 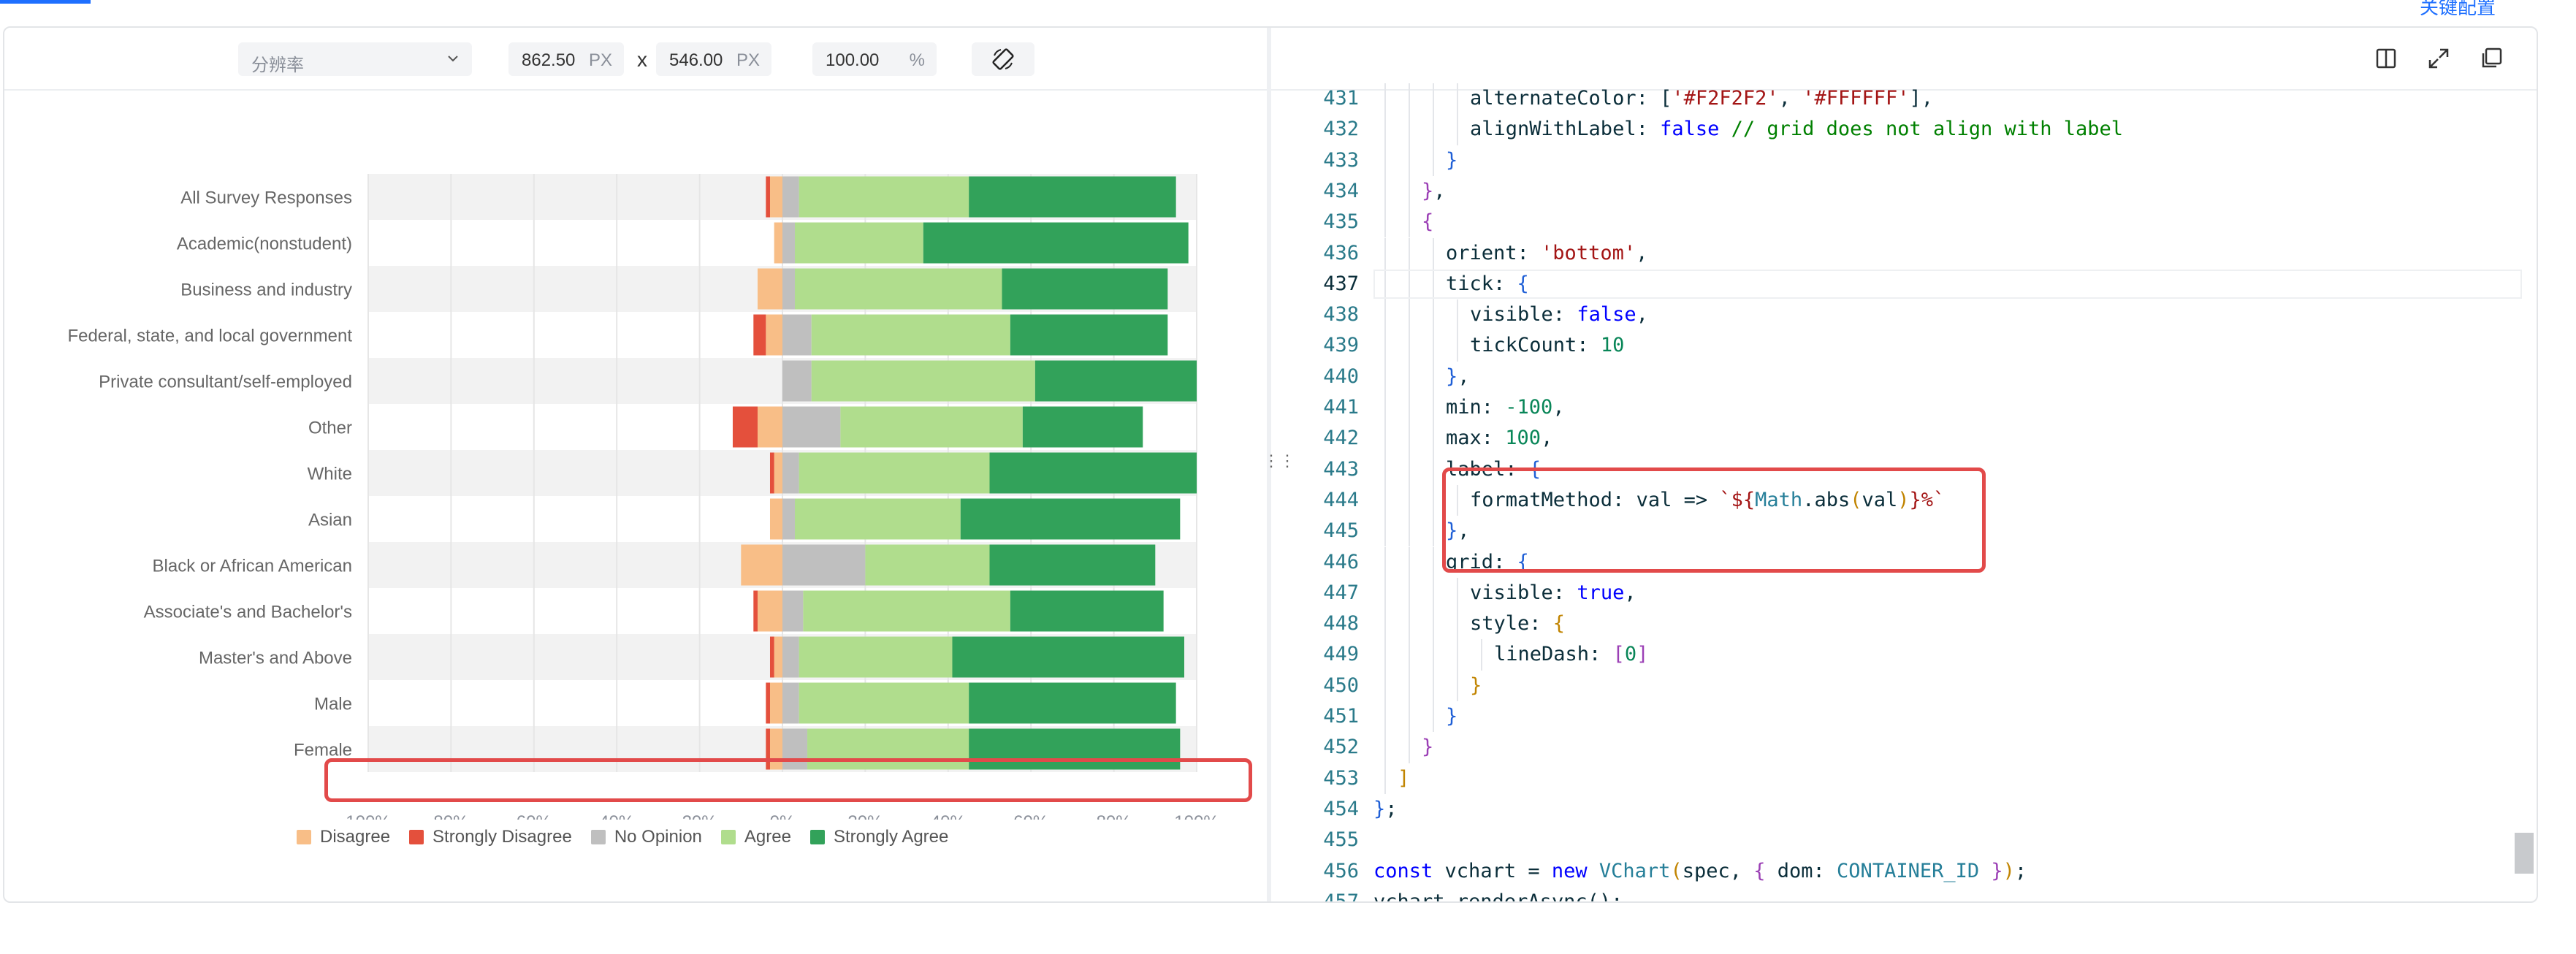 What do you see at coordinates (756, 837) in the screenshot?
I see `legend-item: Agree` at bounding box center [756, 837].